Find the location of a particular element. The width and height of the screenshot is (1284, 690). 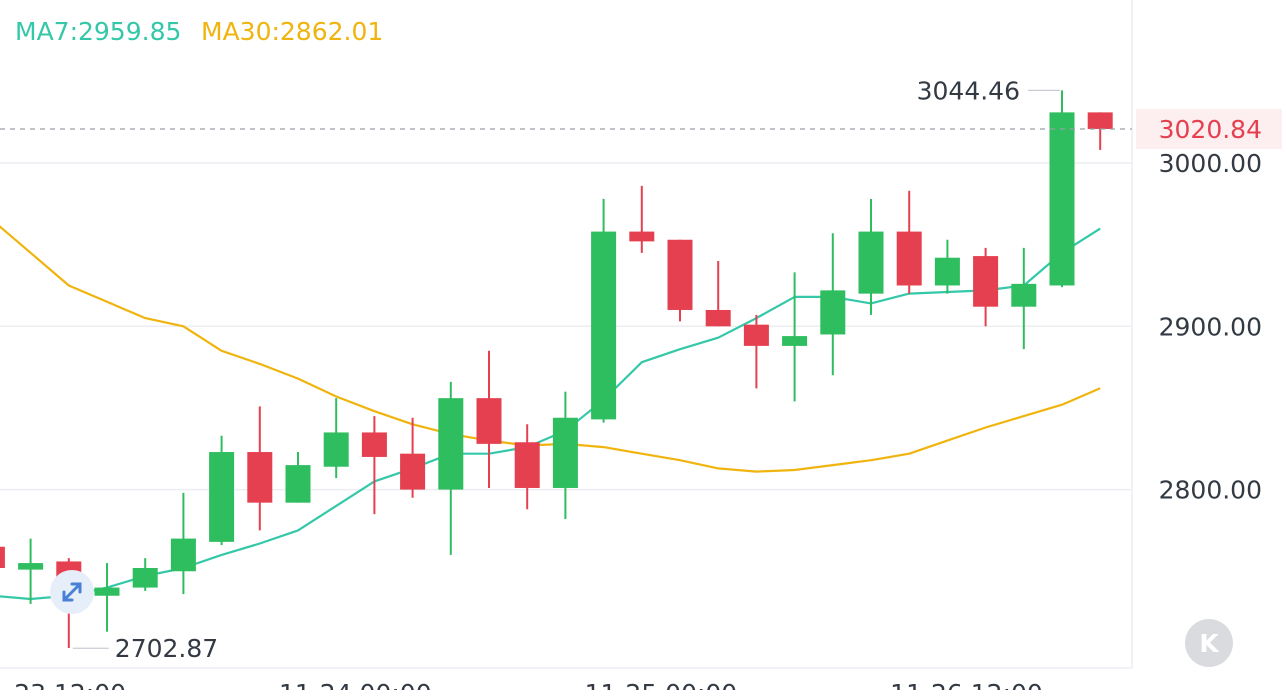

x-tick-label: 11-25 00:00 is located at coordinates (661, 684).